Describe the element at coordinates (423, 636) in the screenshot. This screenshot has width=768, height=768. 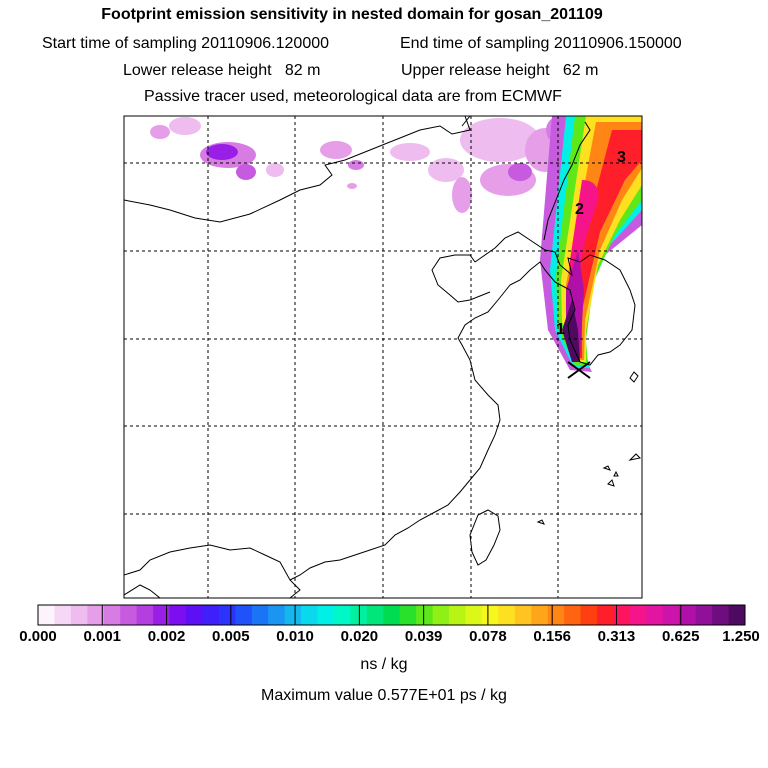
I see `colorbar-tick-label: 0.039` at that location.